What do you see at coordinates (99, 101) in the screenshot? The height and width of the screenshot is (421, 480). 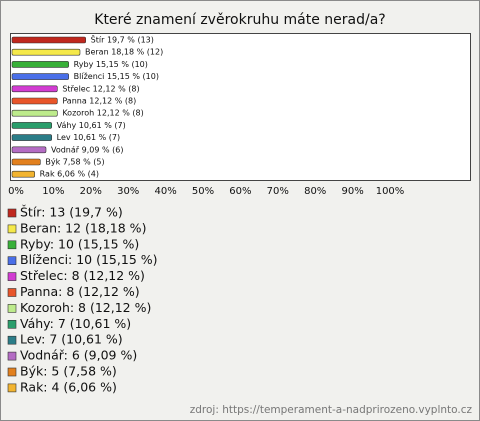 I see `data-label: Panna 12,12 % (8)` at bounding box center [99, 101].